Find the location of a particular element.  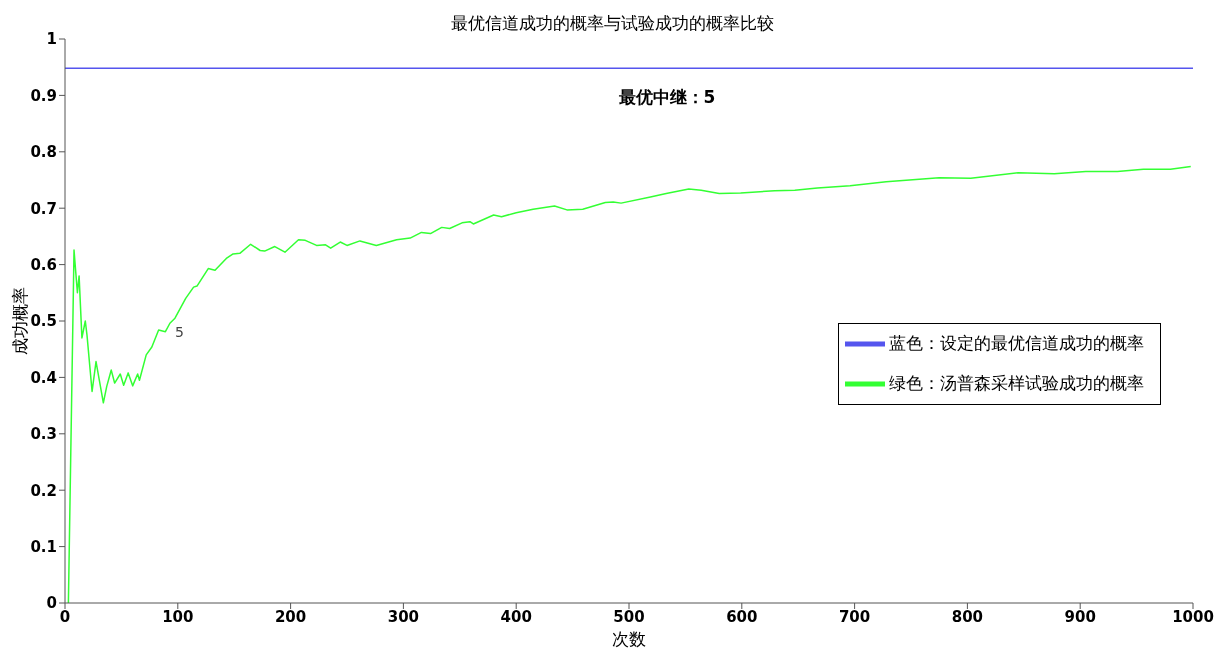

x-tick-label: 0 is located at coordinates (65, 616).